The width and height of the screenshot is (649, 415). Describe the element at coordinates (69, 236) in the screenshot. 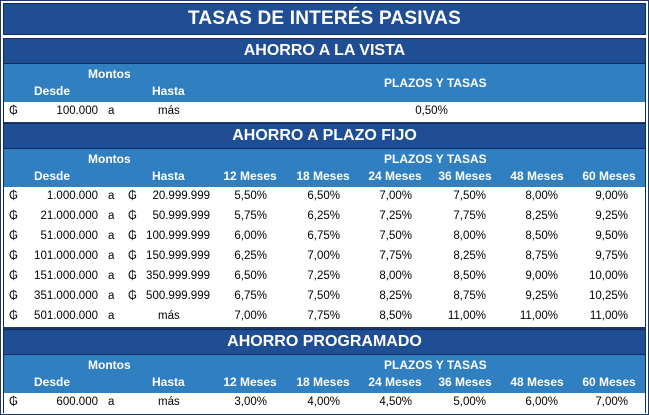

I see `desde-value: 51.000.000` at that location.